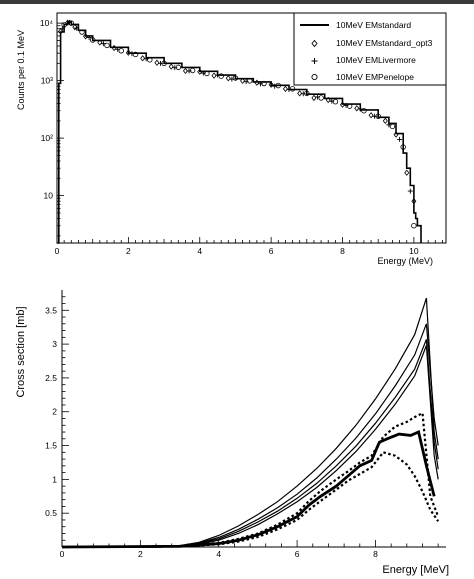 Image resolution: width=474 pixels, height=579 pixels. What do you see at coordinates (51, 378) in the screenshot?
I see `y-tick-label: 2.5` at bounding box center [51, 378].